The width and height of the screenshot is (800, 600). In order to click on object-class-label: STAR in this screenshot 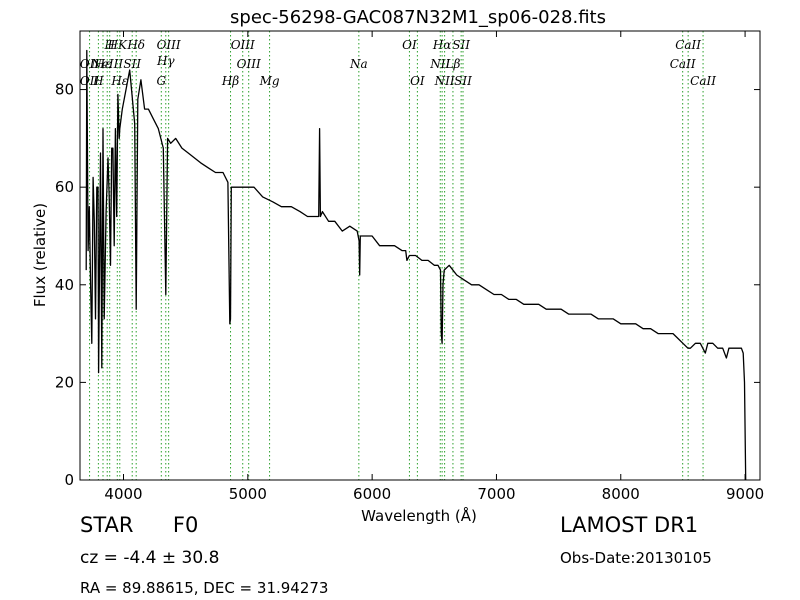, I will do `click(107, 525)`.